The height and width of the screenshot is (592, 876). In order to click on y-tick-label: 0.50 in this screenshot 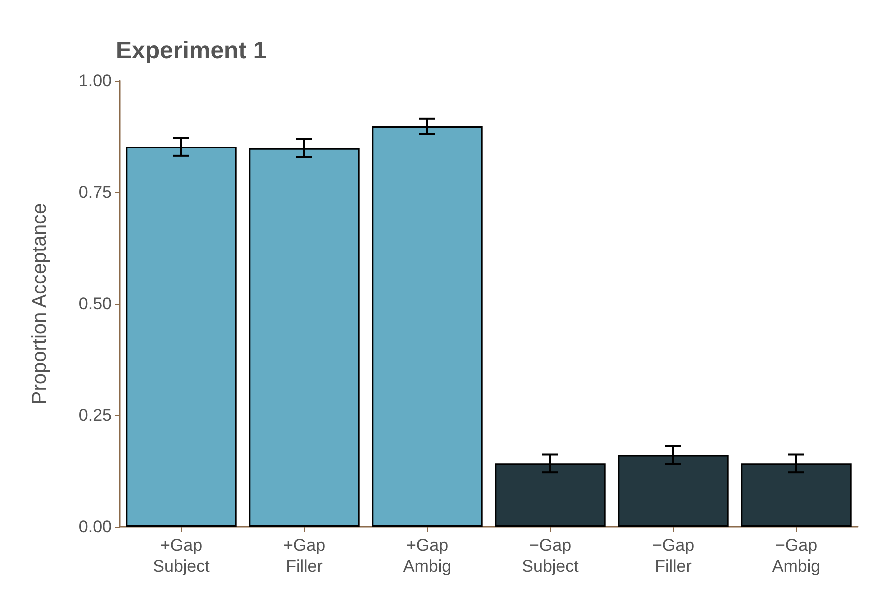, I will do `click(95, 304)`.